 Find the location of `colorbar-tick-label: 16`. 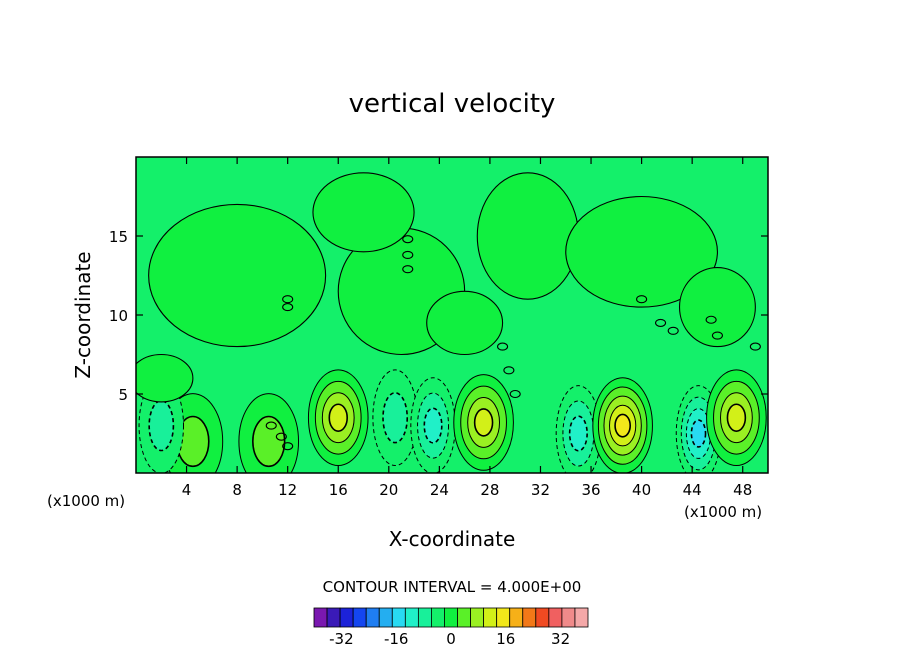

colorbar-tick-label: 16 is located at coordinates (505, 639).